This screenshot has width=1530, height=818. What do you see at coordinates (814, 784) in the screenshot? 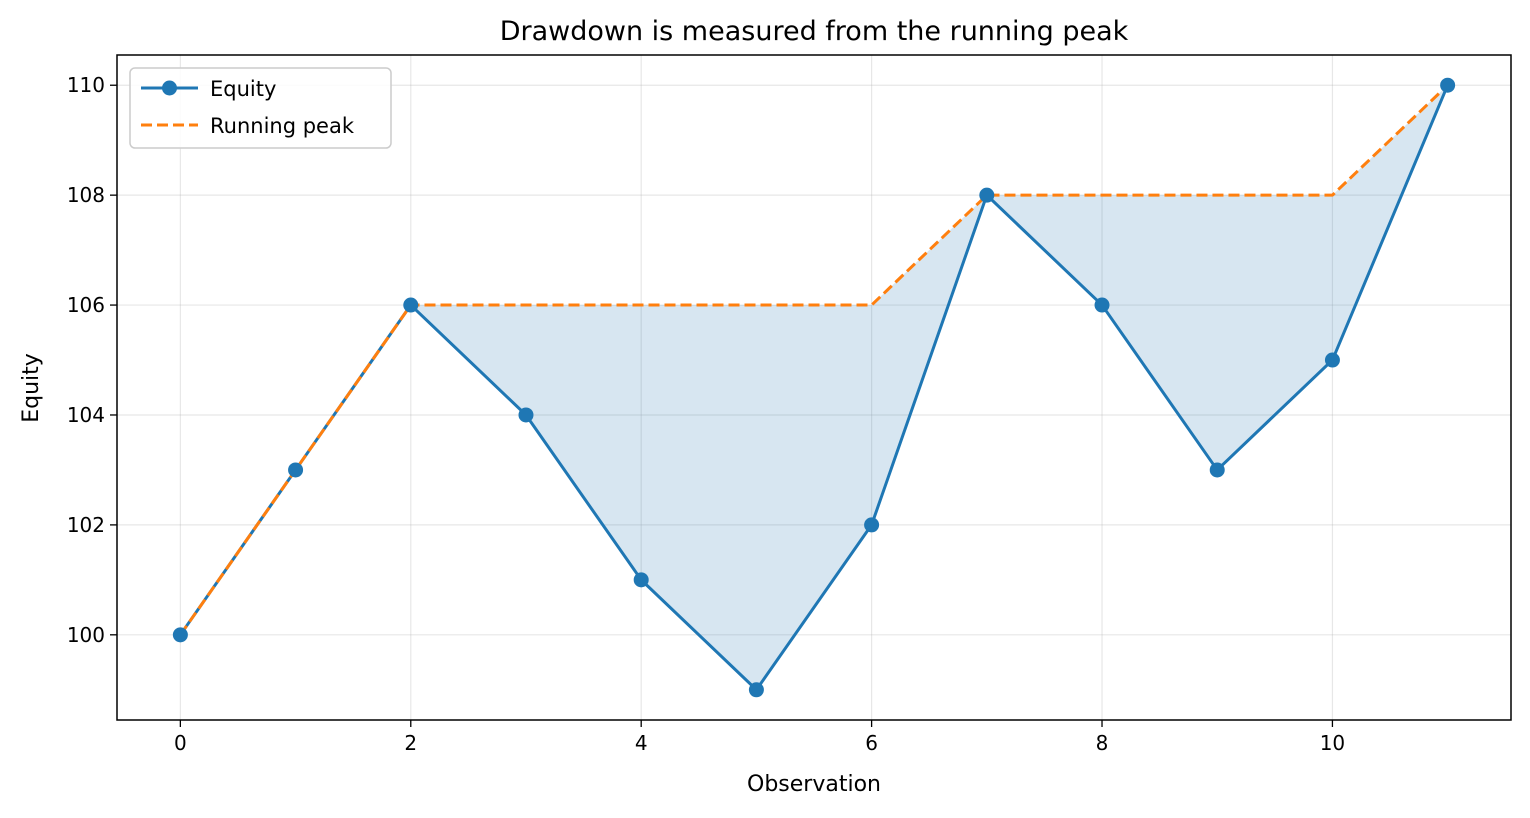
I see `x-axis-label: Observation` at bounding box center [814, 784].